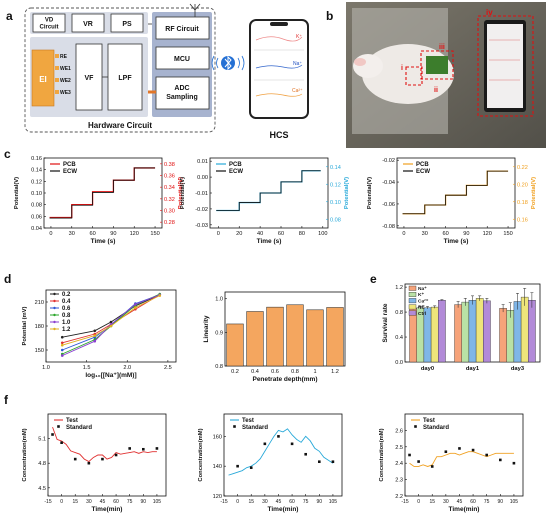 The height and width of the screenshot is (528, 550). Describe the element at coordinates (464, 455) in the screenshot. I see `f3-plot-frame` at that location.